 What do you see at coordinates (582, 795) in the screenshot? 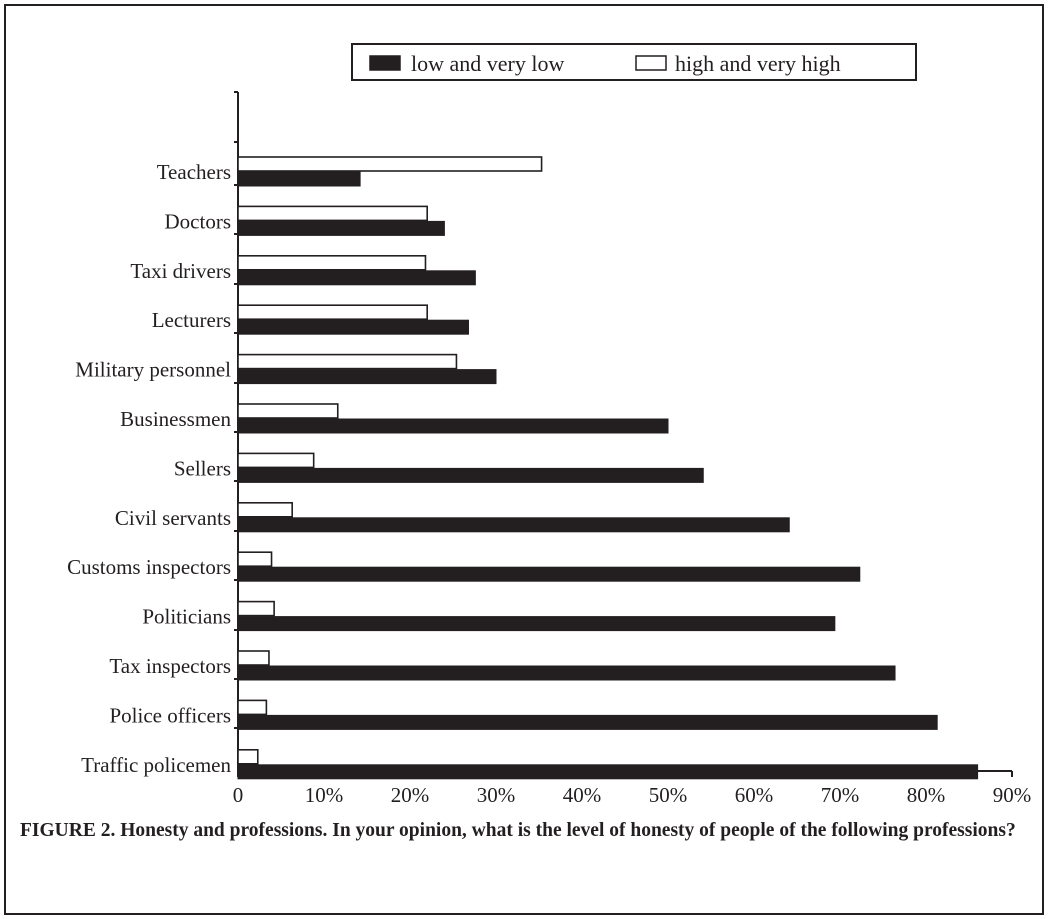
I see `x-tick-label: 40%` at bounding box center [582, 795].